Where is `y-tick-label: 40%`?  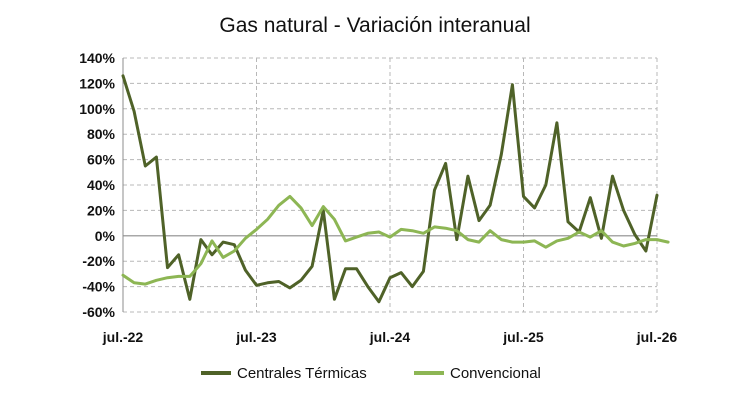
y-tick-label: 40% is located at coordinates (101, 185).